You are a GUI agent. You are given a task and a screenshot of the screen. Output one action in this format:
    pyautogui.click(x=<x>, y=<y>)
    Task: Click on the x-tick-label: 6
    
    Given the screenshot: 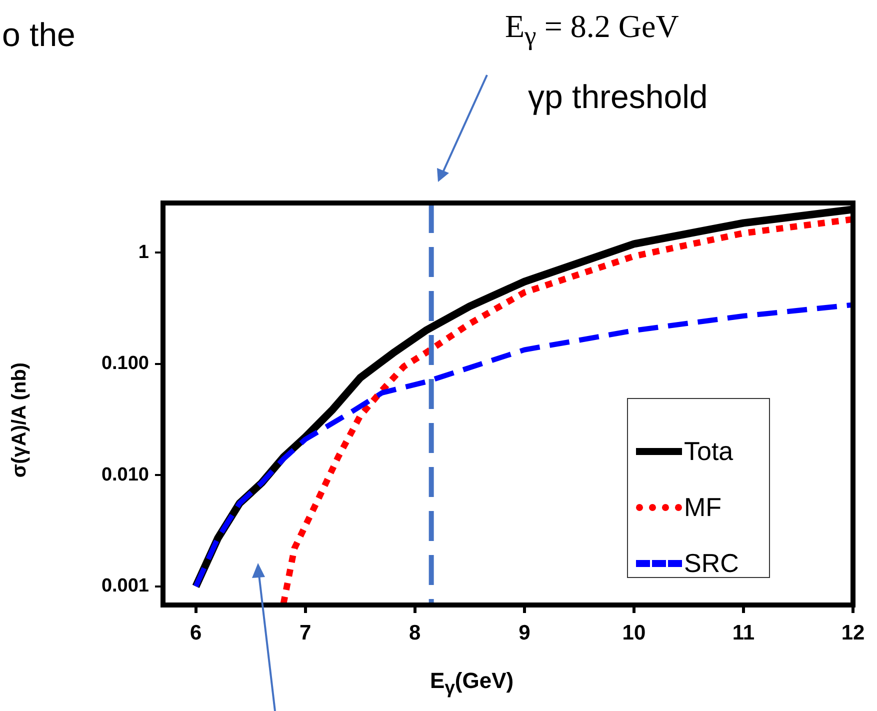 What is the action you would take?
    pyautogui.click(x=196, y=632)
    